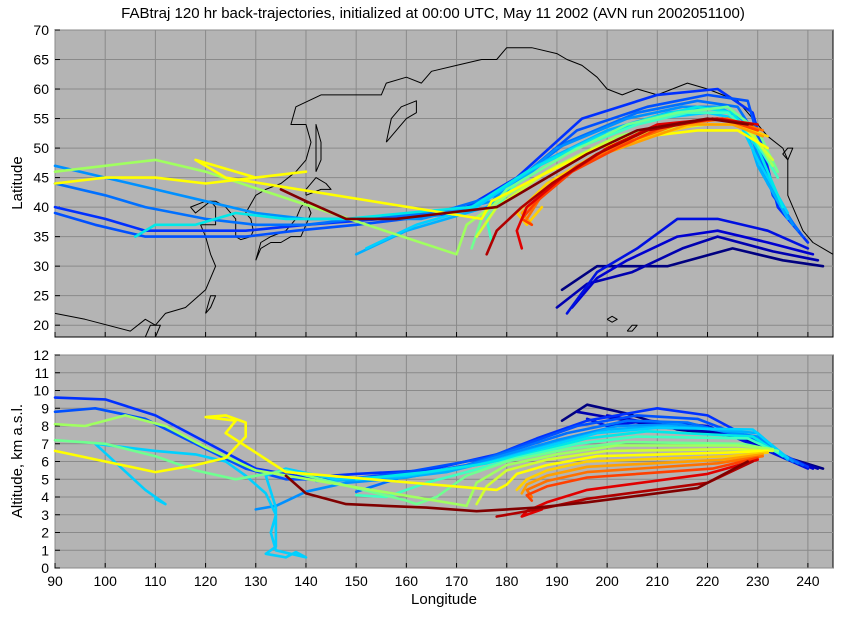  What do you see at coordinates (607, 581) in the screenshot?
I see `x-tick-label: 200` at bounding box center [607, 581].